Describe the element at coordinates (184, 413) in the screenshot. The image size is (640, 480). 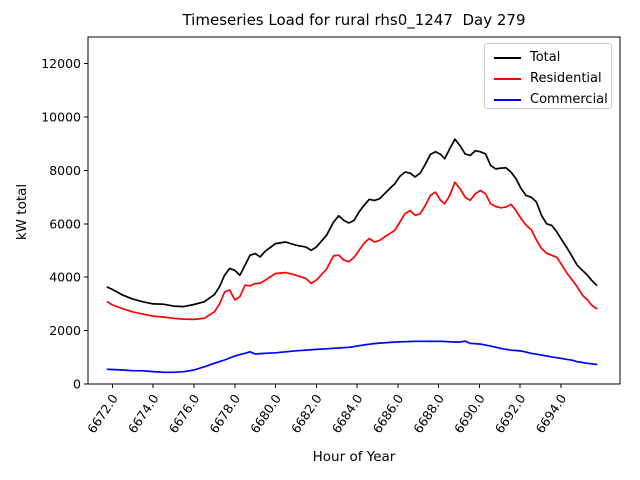
I see `x-tick-label: 6676.0` at that location.